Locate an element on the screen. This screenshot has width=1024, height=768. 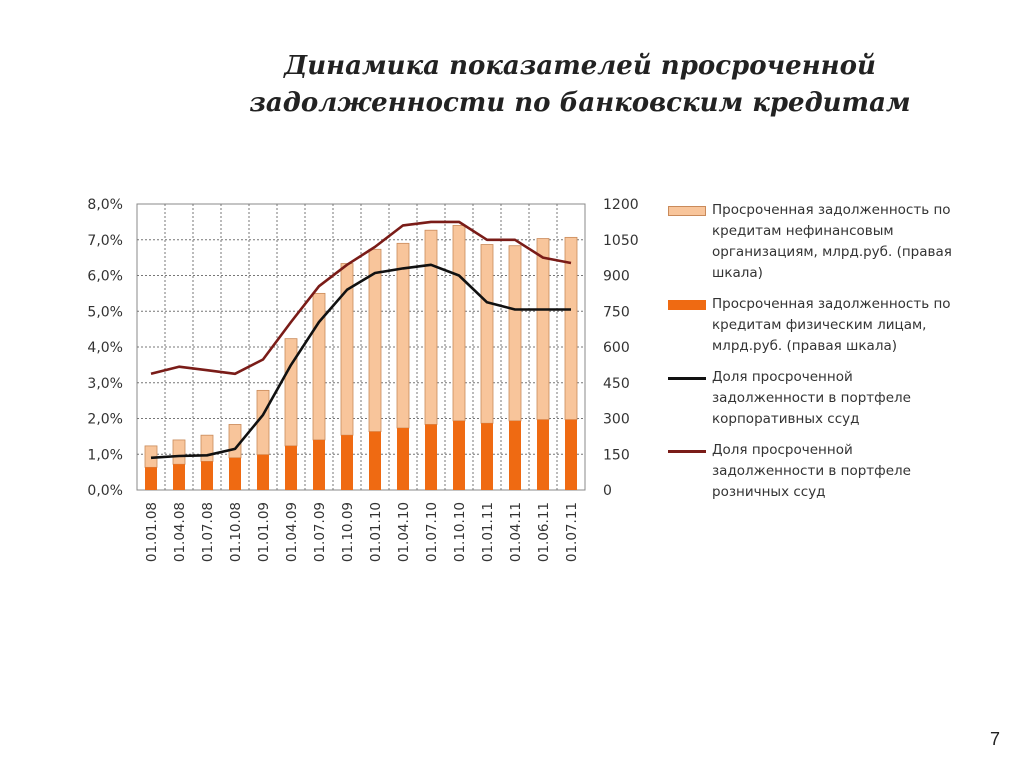
left-axis-tick-label: 2,0% is located at coordinates (105, 420).